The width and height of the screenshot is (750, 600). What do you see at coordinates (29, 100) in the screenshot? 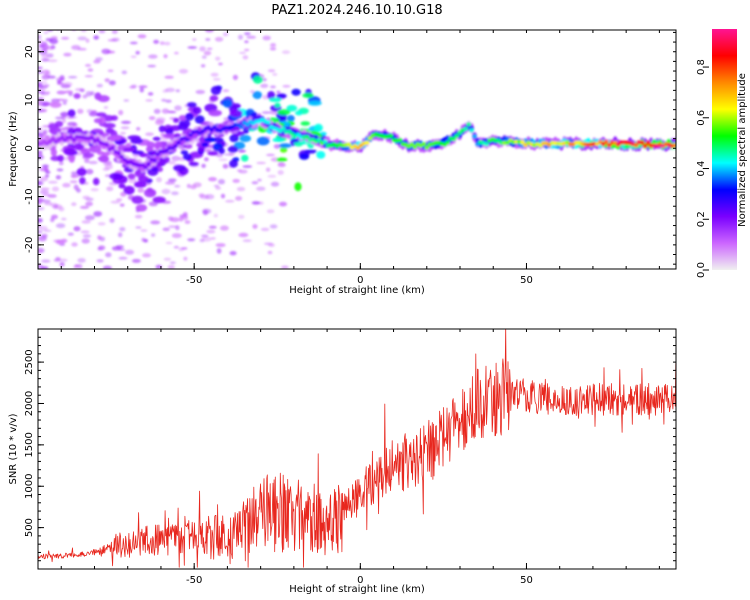
I see `y-tick-label: 10` at bounding box center [29, 100].